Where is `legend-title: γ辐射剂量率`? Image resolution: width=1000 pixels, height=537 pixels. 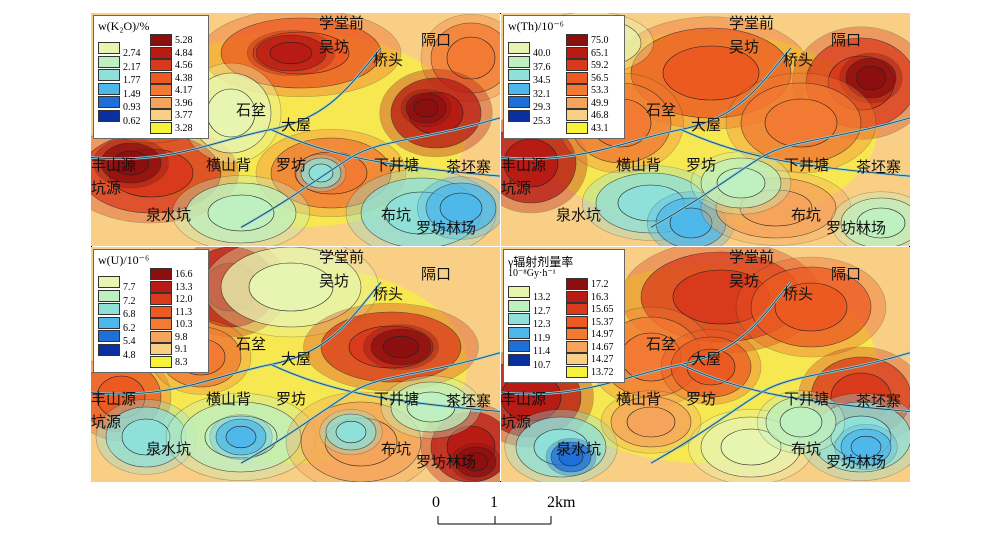
legend-title: γ辐射剂量率 is located at coordinates (541, 262).